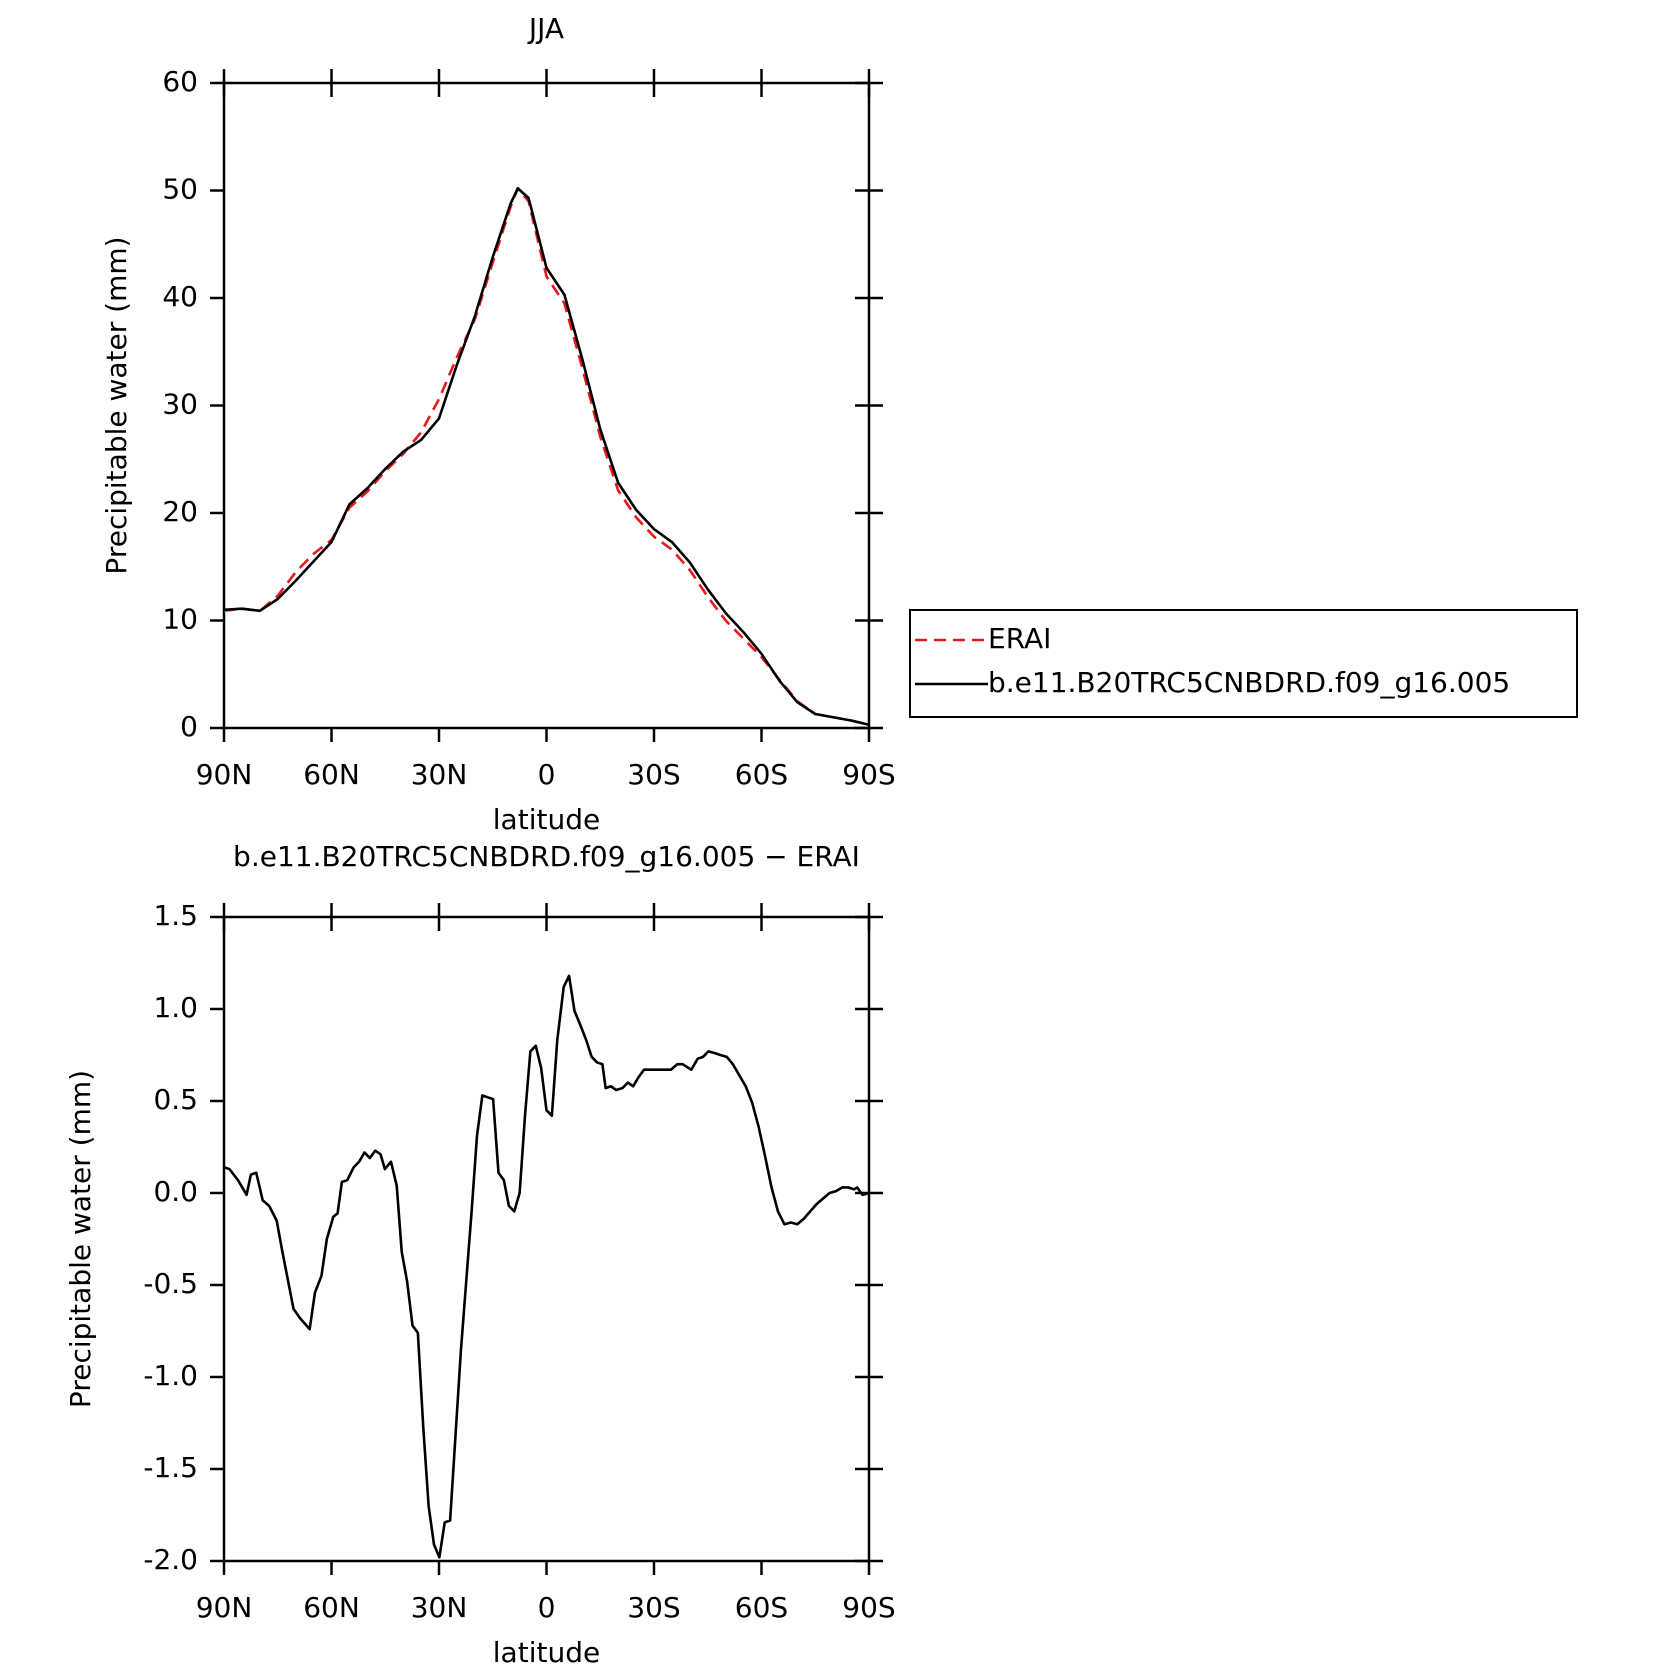  What do you see at coordinates (175, 1191) in the screenshot?
I see `y-tick-label: 0.0` at bounding box center [175, 1191].